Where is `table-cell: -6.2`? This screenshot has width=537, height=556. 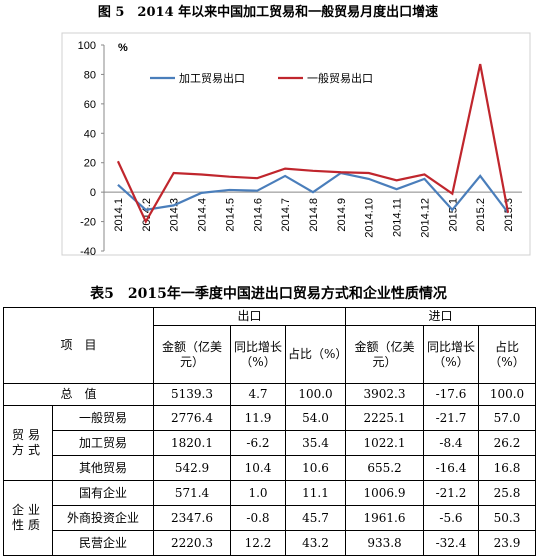 table-cell: -6.2 is located at coordinates (258, 443).